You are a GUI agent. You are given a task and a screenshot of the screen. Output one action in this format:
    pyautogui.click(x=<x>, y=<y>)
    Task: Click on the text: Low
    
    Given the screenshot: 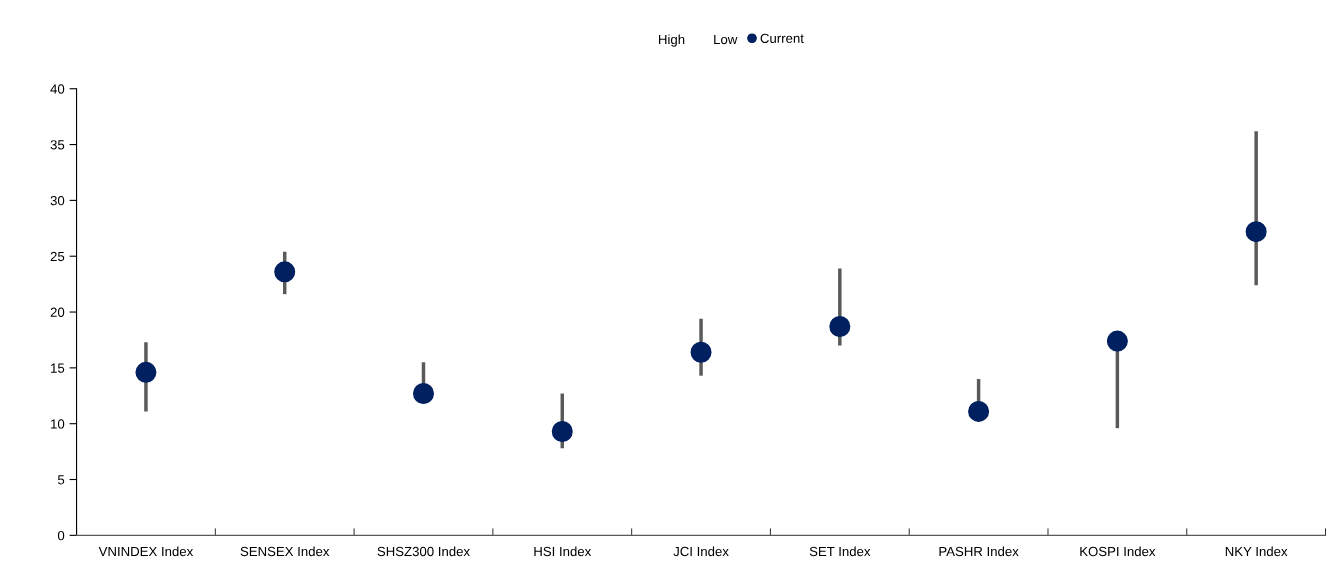 What is the action you would take?
    pyautogui.click(x=726, y=39)
    